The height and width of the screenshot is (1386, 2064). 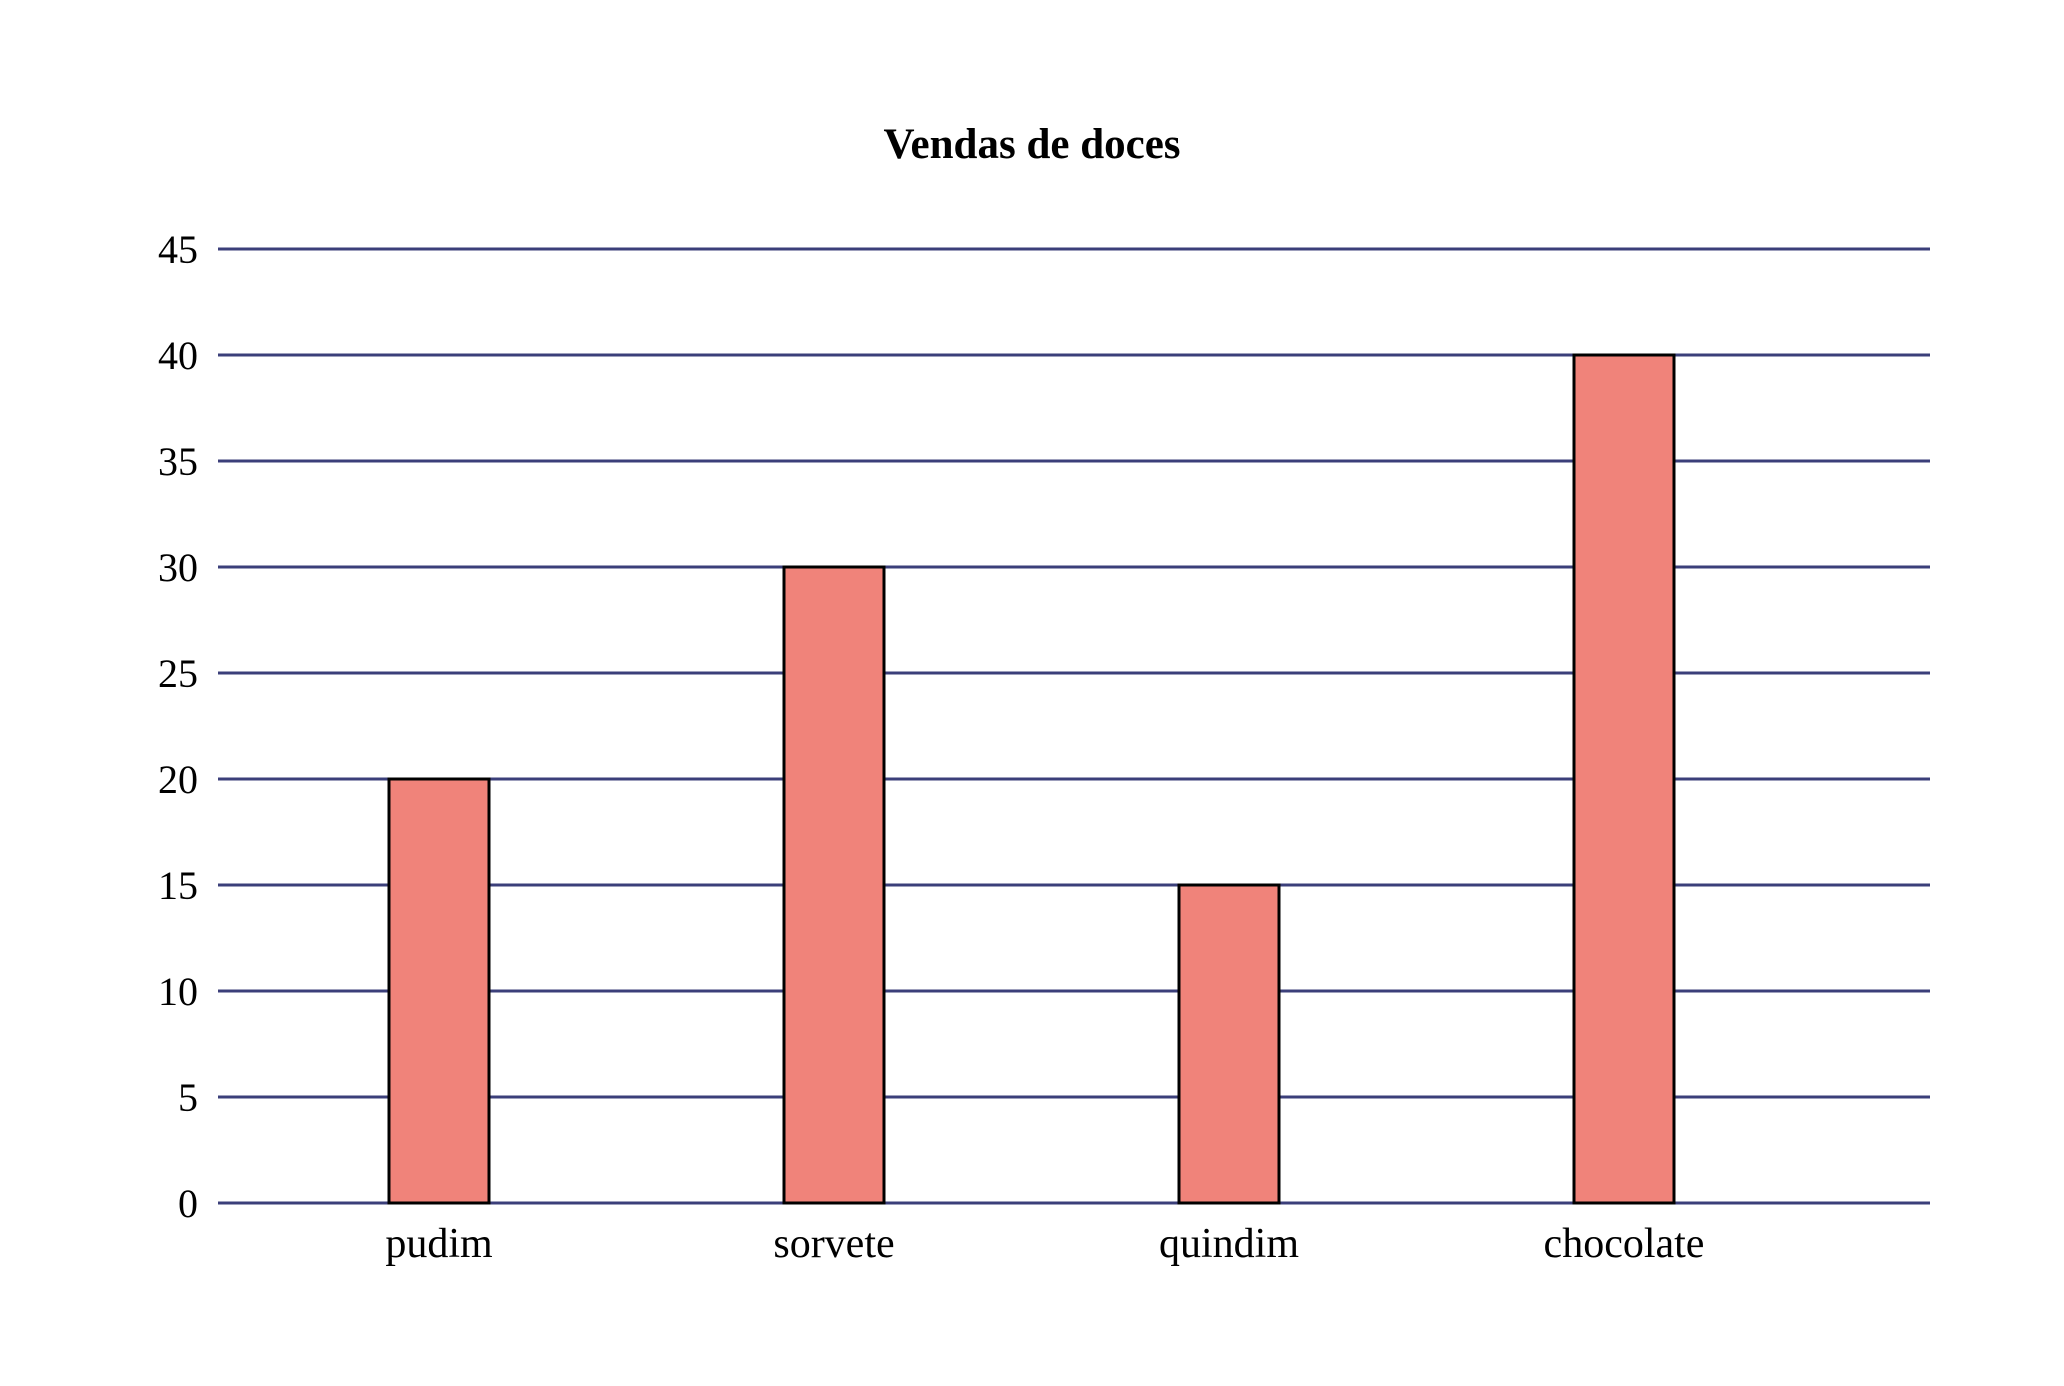 I want to click on chart-title: Vendas de doces, so click(x=1032, y=144).